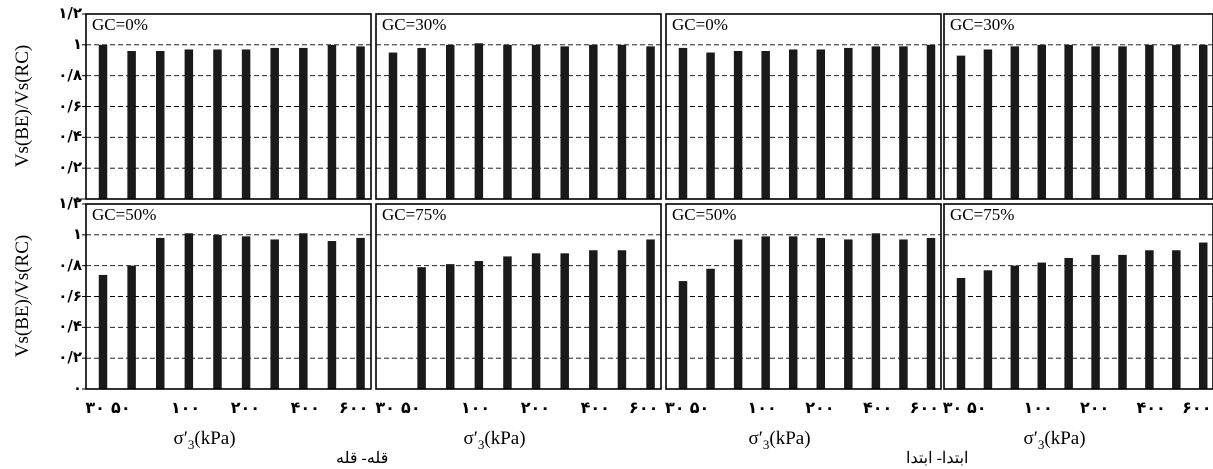 Image resolution: width=1213 pixels, height=469 pixels. What do you see at coordinates (70, 74) in the screenshot?
I see `y-tick-label: ۰/۸` at bounding box center [70, 74].